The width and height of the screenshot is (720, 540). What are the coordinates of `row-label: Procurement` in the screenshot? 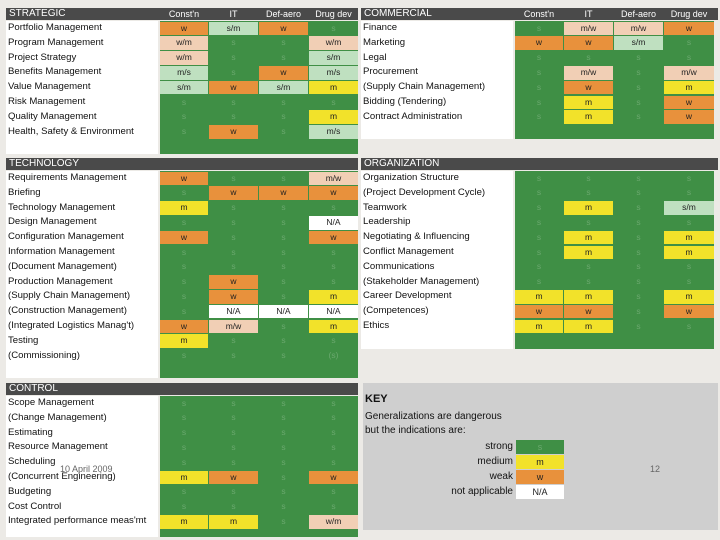 It's located at (390, 72).